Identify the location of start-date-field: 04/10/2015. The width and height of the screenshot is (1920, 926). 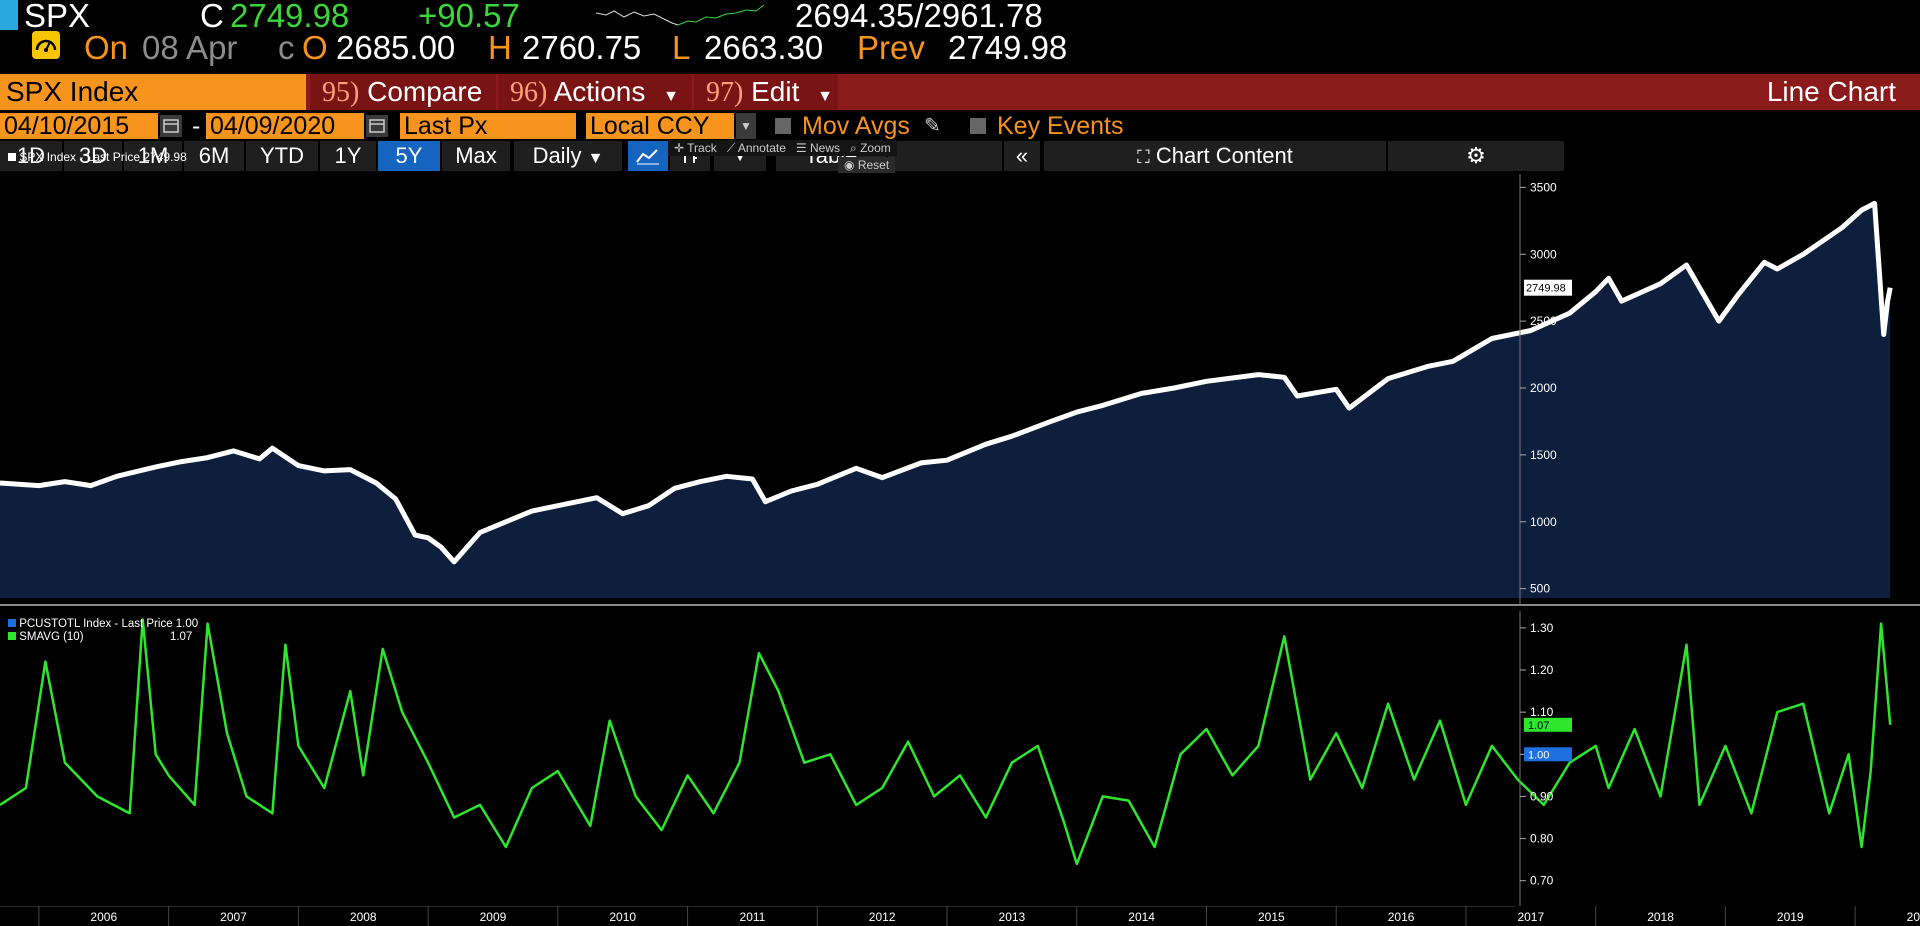
(79, 126).